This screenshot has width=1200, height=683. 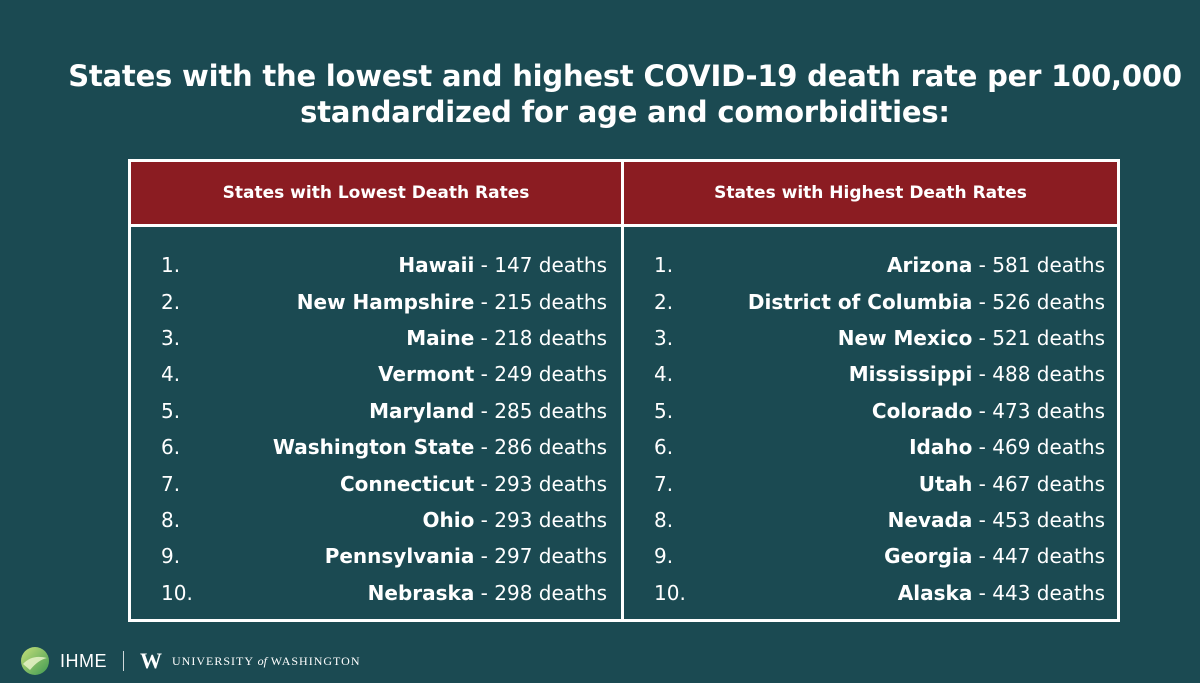 I want to click on death-count: 473 deaths, so click(x=1048, y=410).